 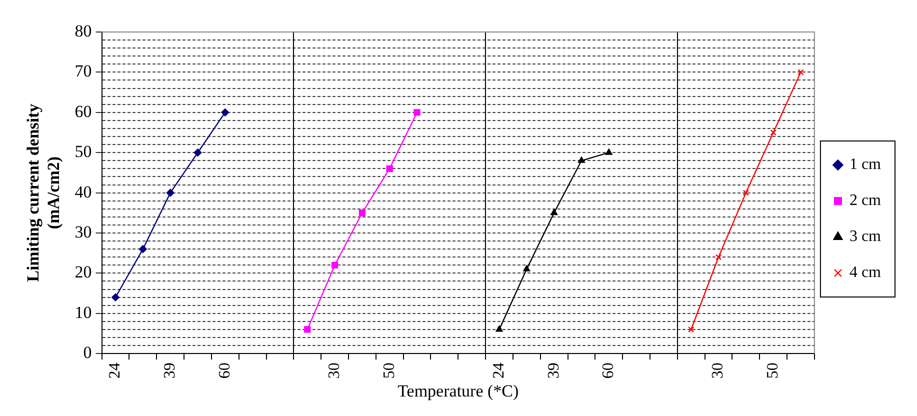 What do you see at coordinates (83, 71) in the screenshot?
I see `y-tick-label: 70` at bounding box center [83, 71].